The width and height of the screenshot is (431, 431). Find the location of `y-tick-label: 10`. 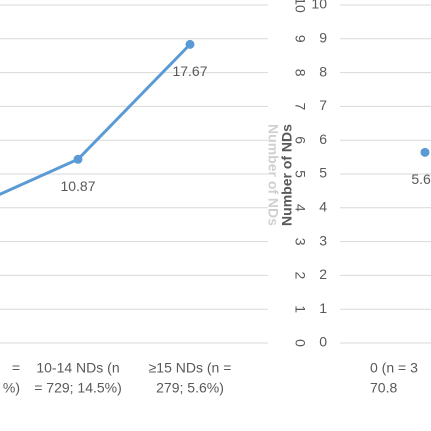

y-tick-label: 10 is located at coordinates (319, 6).